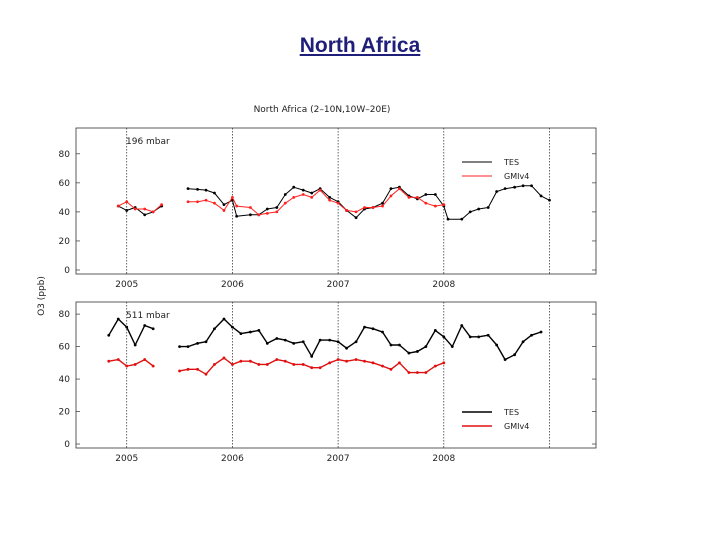  Describe the element at coordinates (65, 213) in the screenshot. I see `y-tick-label: 40` at that location.